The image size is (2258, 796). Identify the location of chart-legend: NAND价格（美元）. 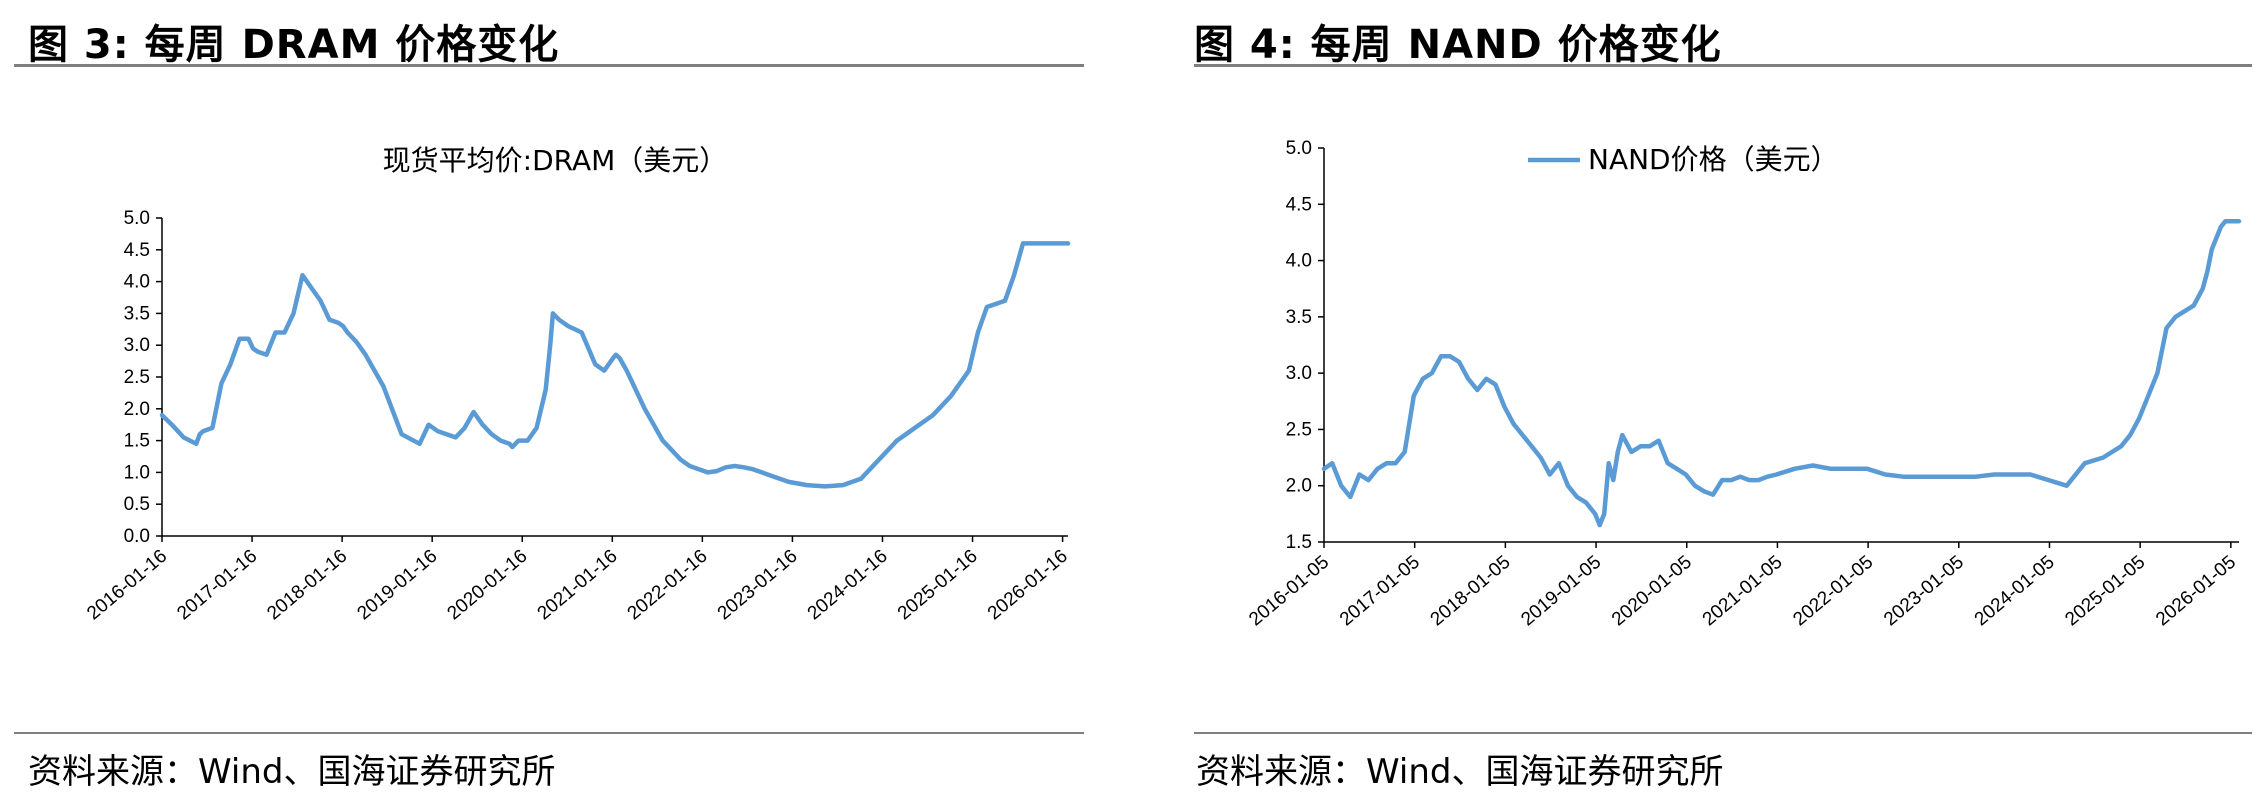
(1683, 159).